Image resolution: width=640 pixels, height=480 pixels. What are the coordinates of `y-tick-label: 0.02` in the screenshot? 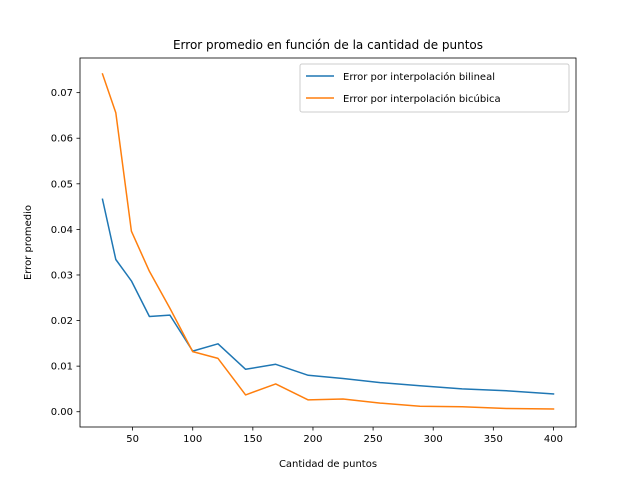 It's located at (62, 321).